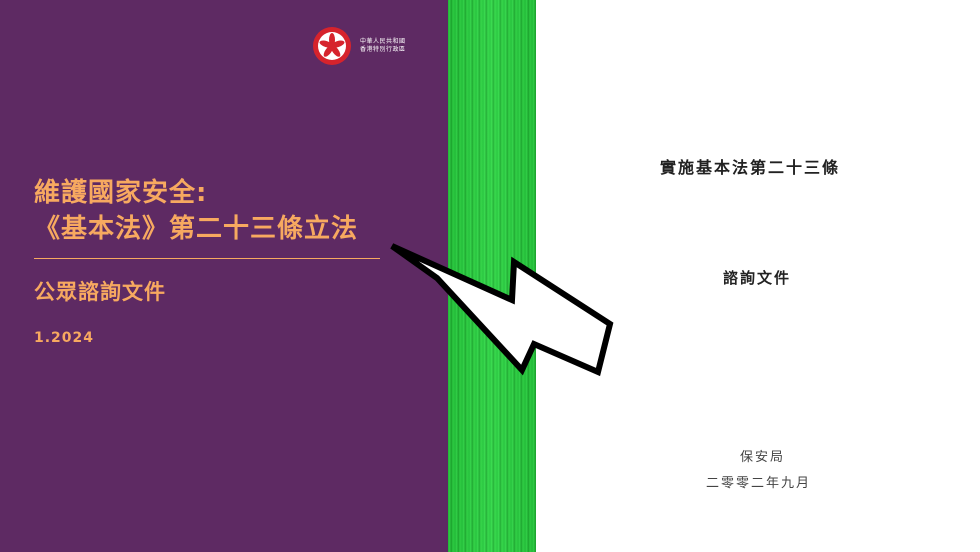 This screenshot has width=980, height=552. Describe the element at coordinates (757, 278) in the screenshot. I see `right-page-subtitle: 諮詢文件` at that location.